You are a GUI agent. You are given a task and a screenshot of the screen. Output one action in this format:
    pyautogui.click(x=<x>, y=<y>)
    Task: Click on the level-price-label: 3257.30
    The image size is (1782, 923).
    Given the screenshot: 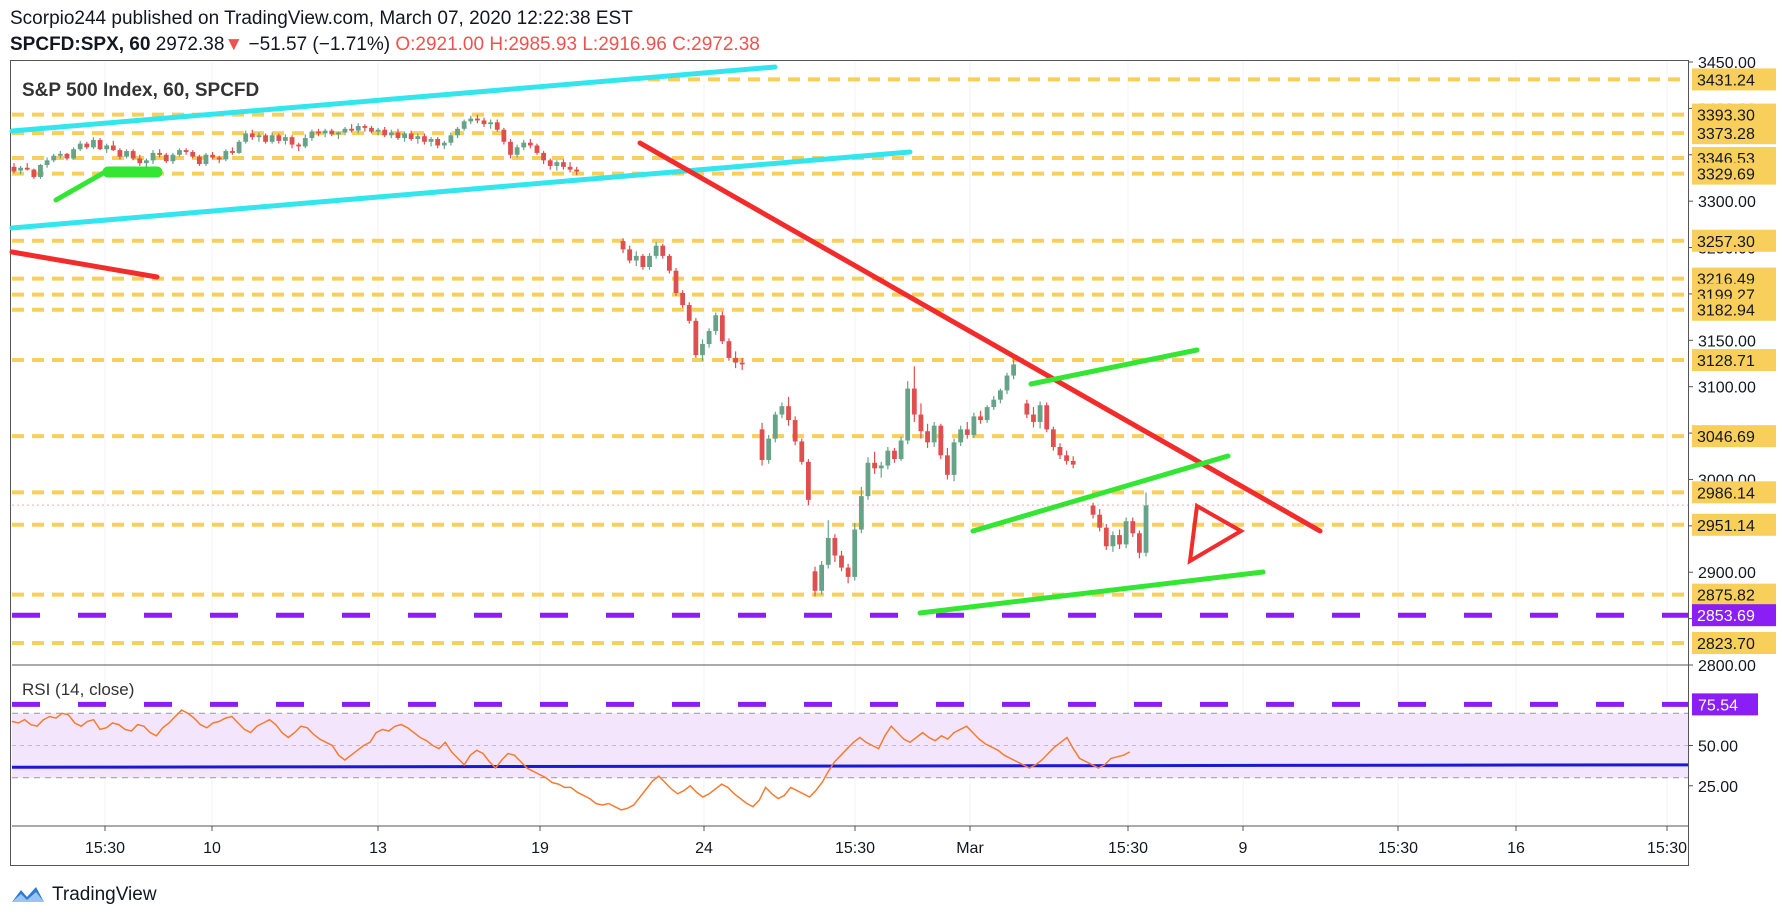 What is the action you would take?
    pyautogui.click(x=1726, y=242)
    